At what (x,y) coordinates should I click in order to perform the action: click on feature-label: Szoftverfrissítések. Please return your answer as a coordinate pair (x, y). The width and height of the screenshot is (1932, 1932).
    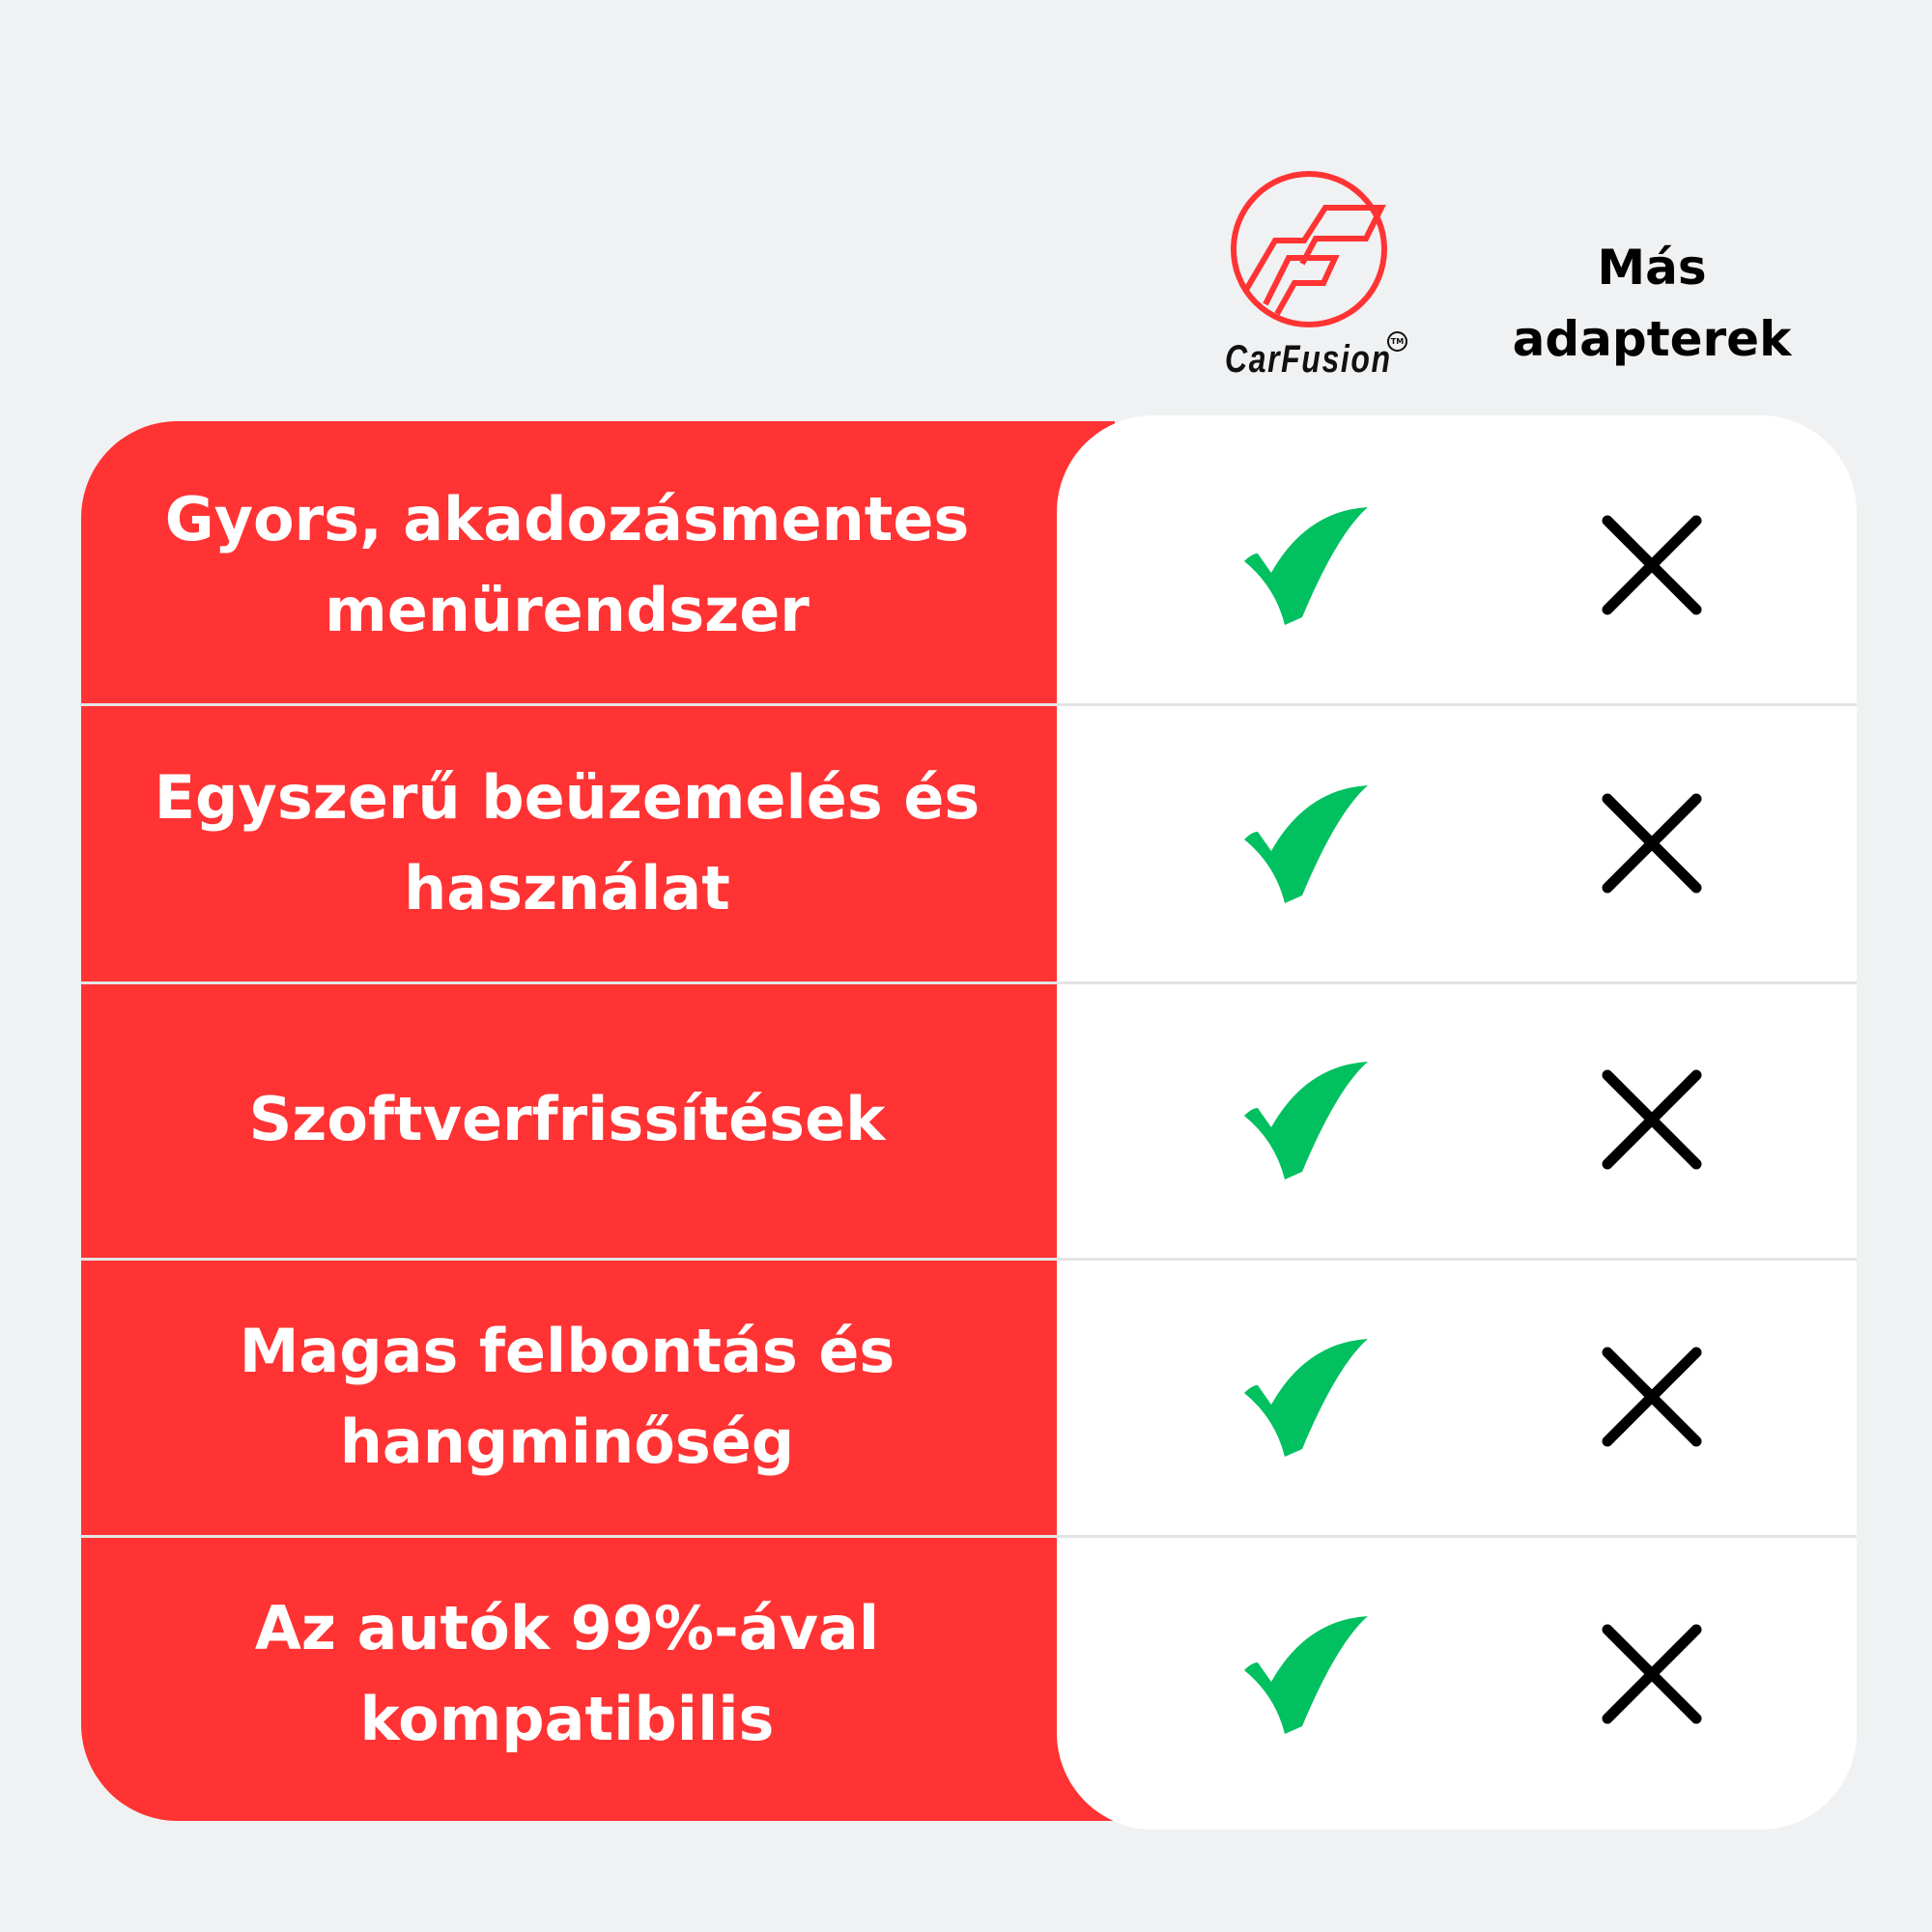
    Looking at the image, I should click on (567, 1119).